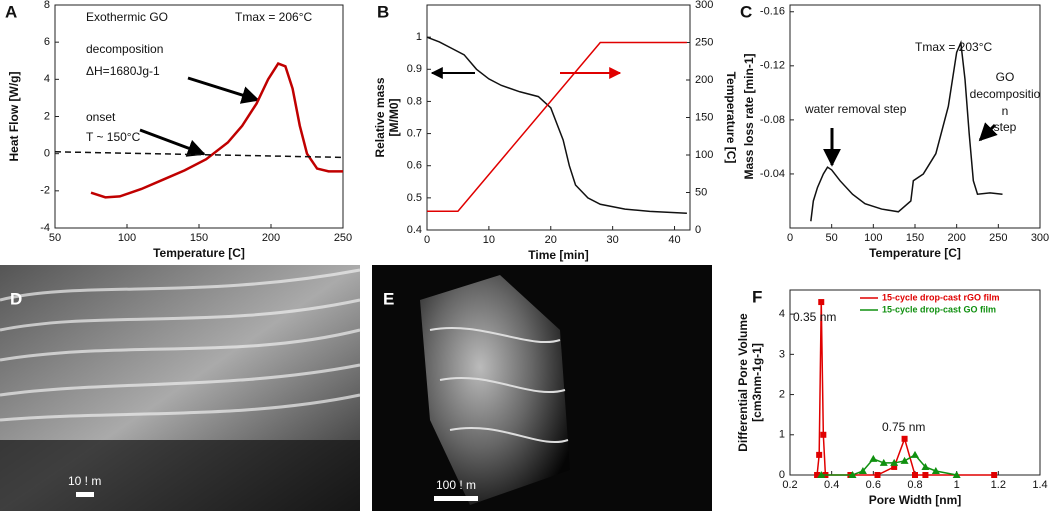 The image size is (1050, 511). Describe the element at coordinates (127, 17) in the screenshot. I see `annotation: Exothermic GO` at that location.